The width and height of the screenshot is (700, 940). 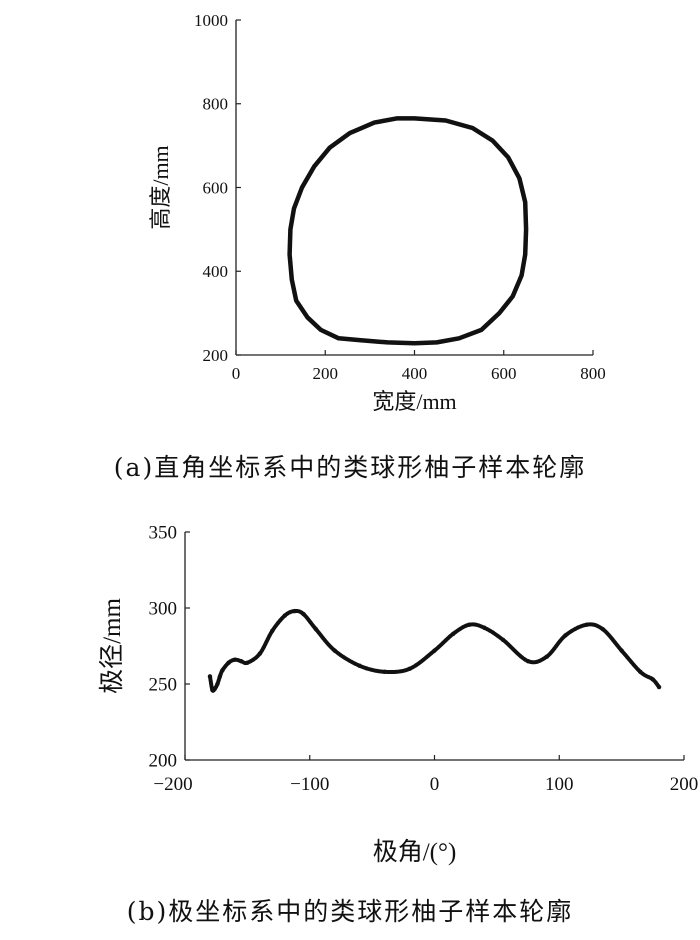 What do you see at coordinates (414, 401) in the screenshot?
I see `x-axis-label: 宽度/mm` at bounding box center [414, 401].